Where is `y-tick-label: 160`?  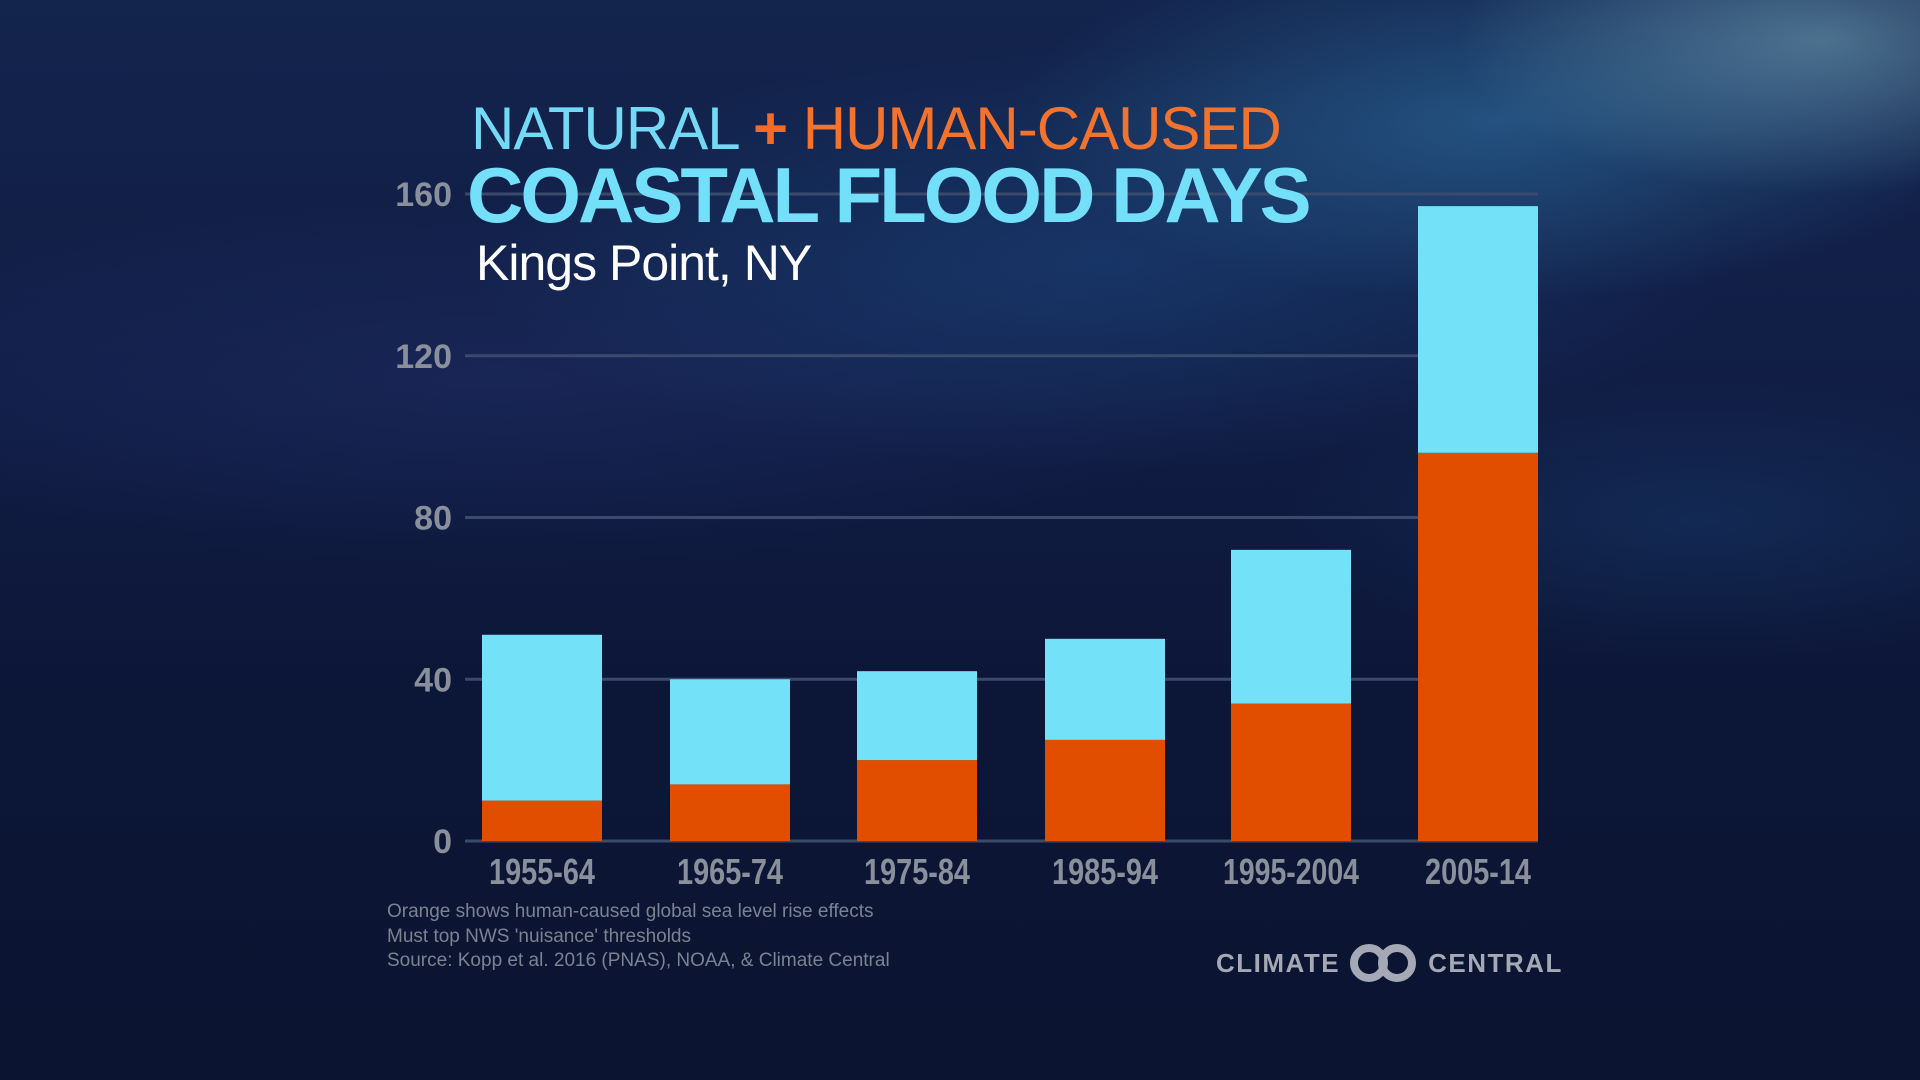
y-tick-label: 160 is located at coordinates (423, 195).